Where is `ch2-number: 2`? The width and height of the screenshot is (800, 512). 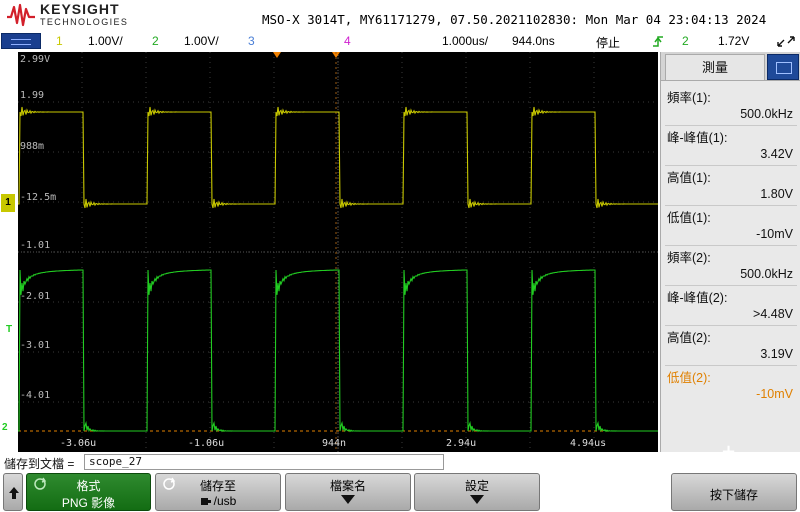
ch2-number: 2 is located at coordinates (155, 41).